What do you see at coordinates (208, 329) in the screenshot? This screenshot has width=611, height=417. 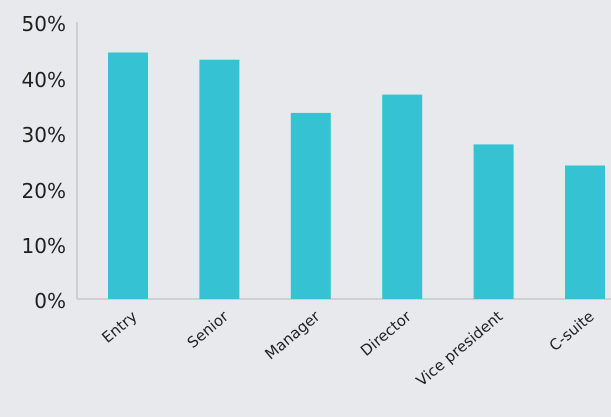 I see `x-tick-label: Senior` at bounding box center [208, 329].